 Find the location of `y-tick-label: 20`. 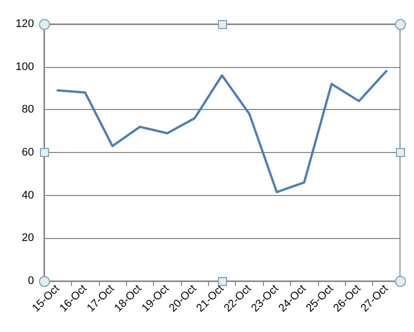

y-tick-label: 20 is located at coordinates (28, 238).